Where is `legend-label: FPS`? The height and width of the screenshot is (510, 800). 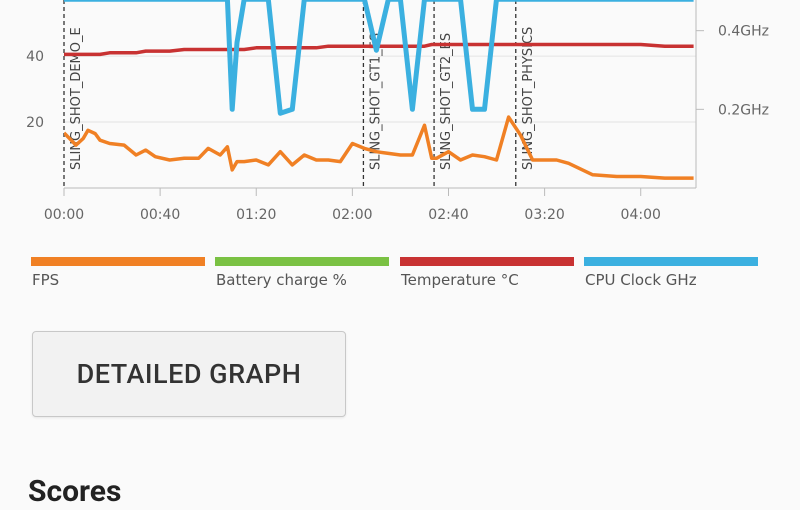 legend-label: FPS is located at coordinates (45, 280).